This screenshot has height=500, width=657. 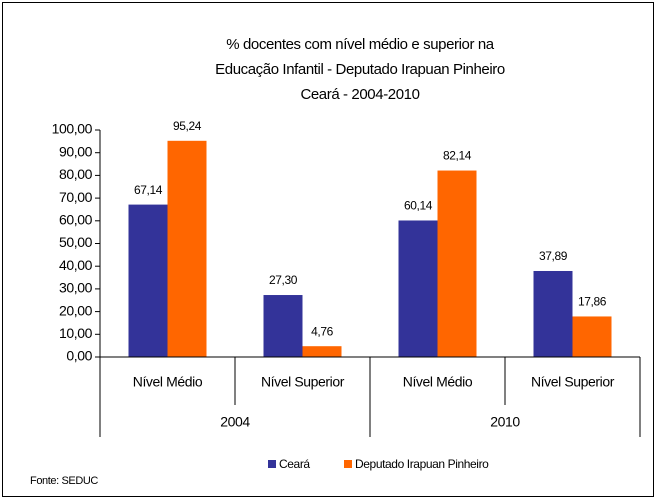 What do you see at coordinates (187, 126) in the screenshot?
I see `value-label: 95,24` at bounding box center [187, 126].